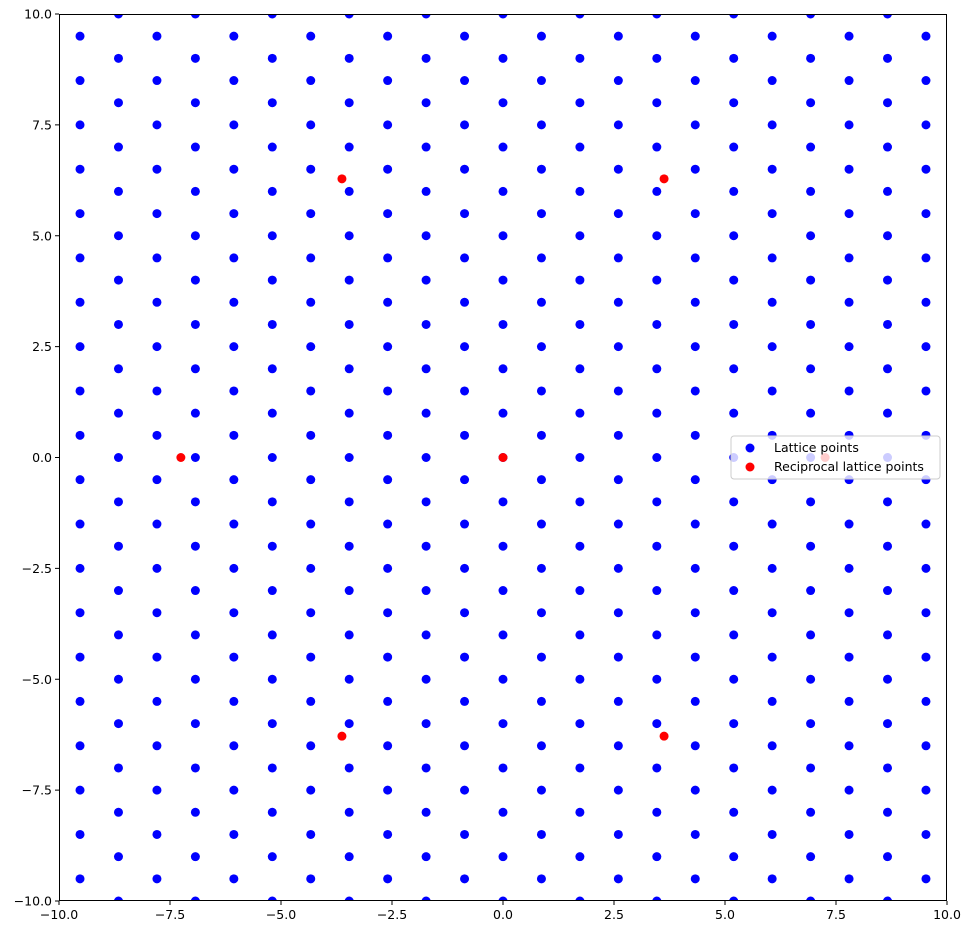  I want to click on x-tick-label: 2.5, so click(614, 914).